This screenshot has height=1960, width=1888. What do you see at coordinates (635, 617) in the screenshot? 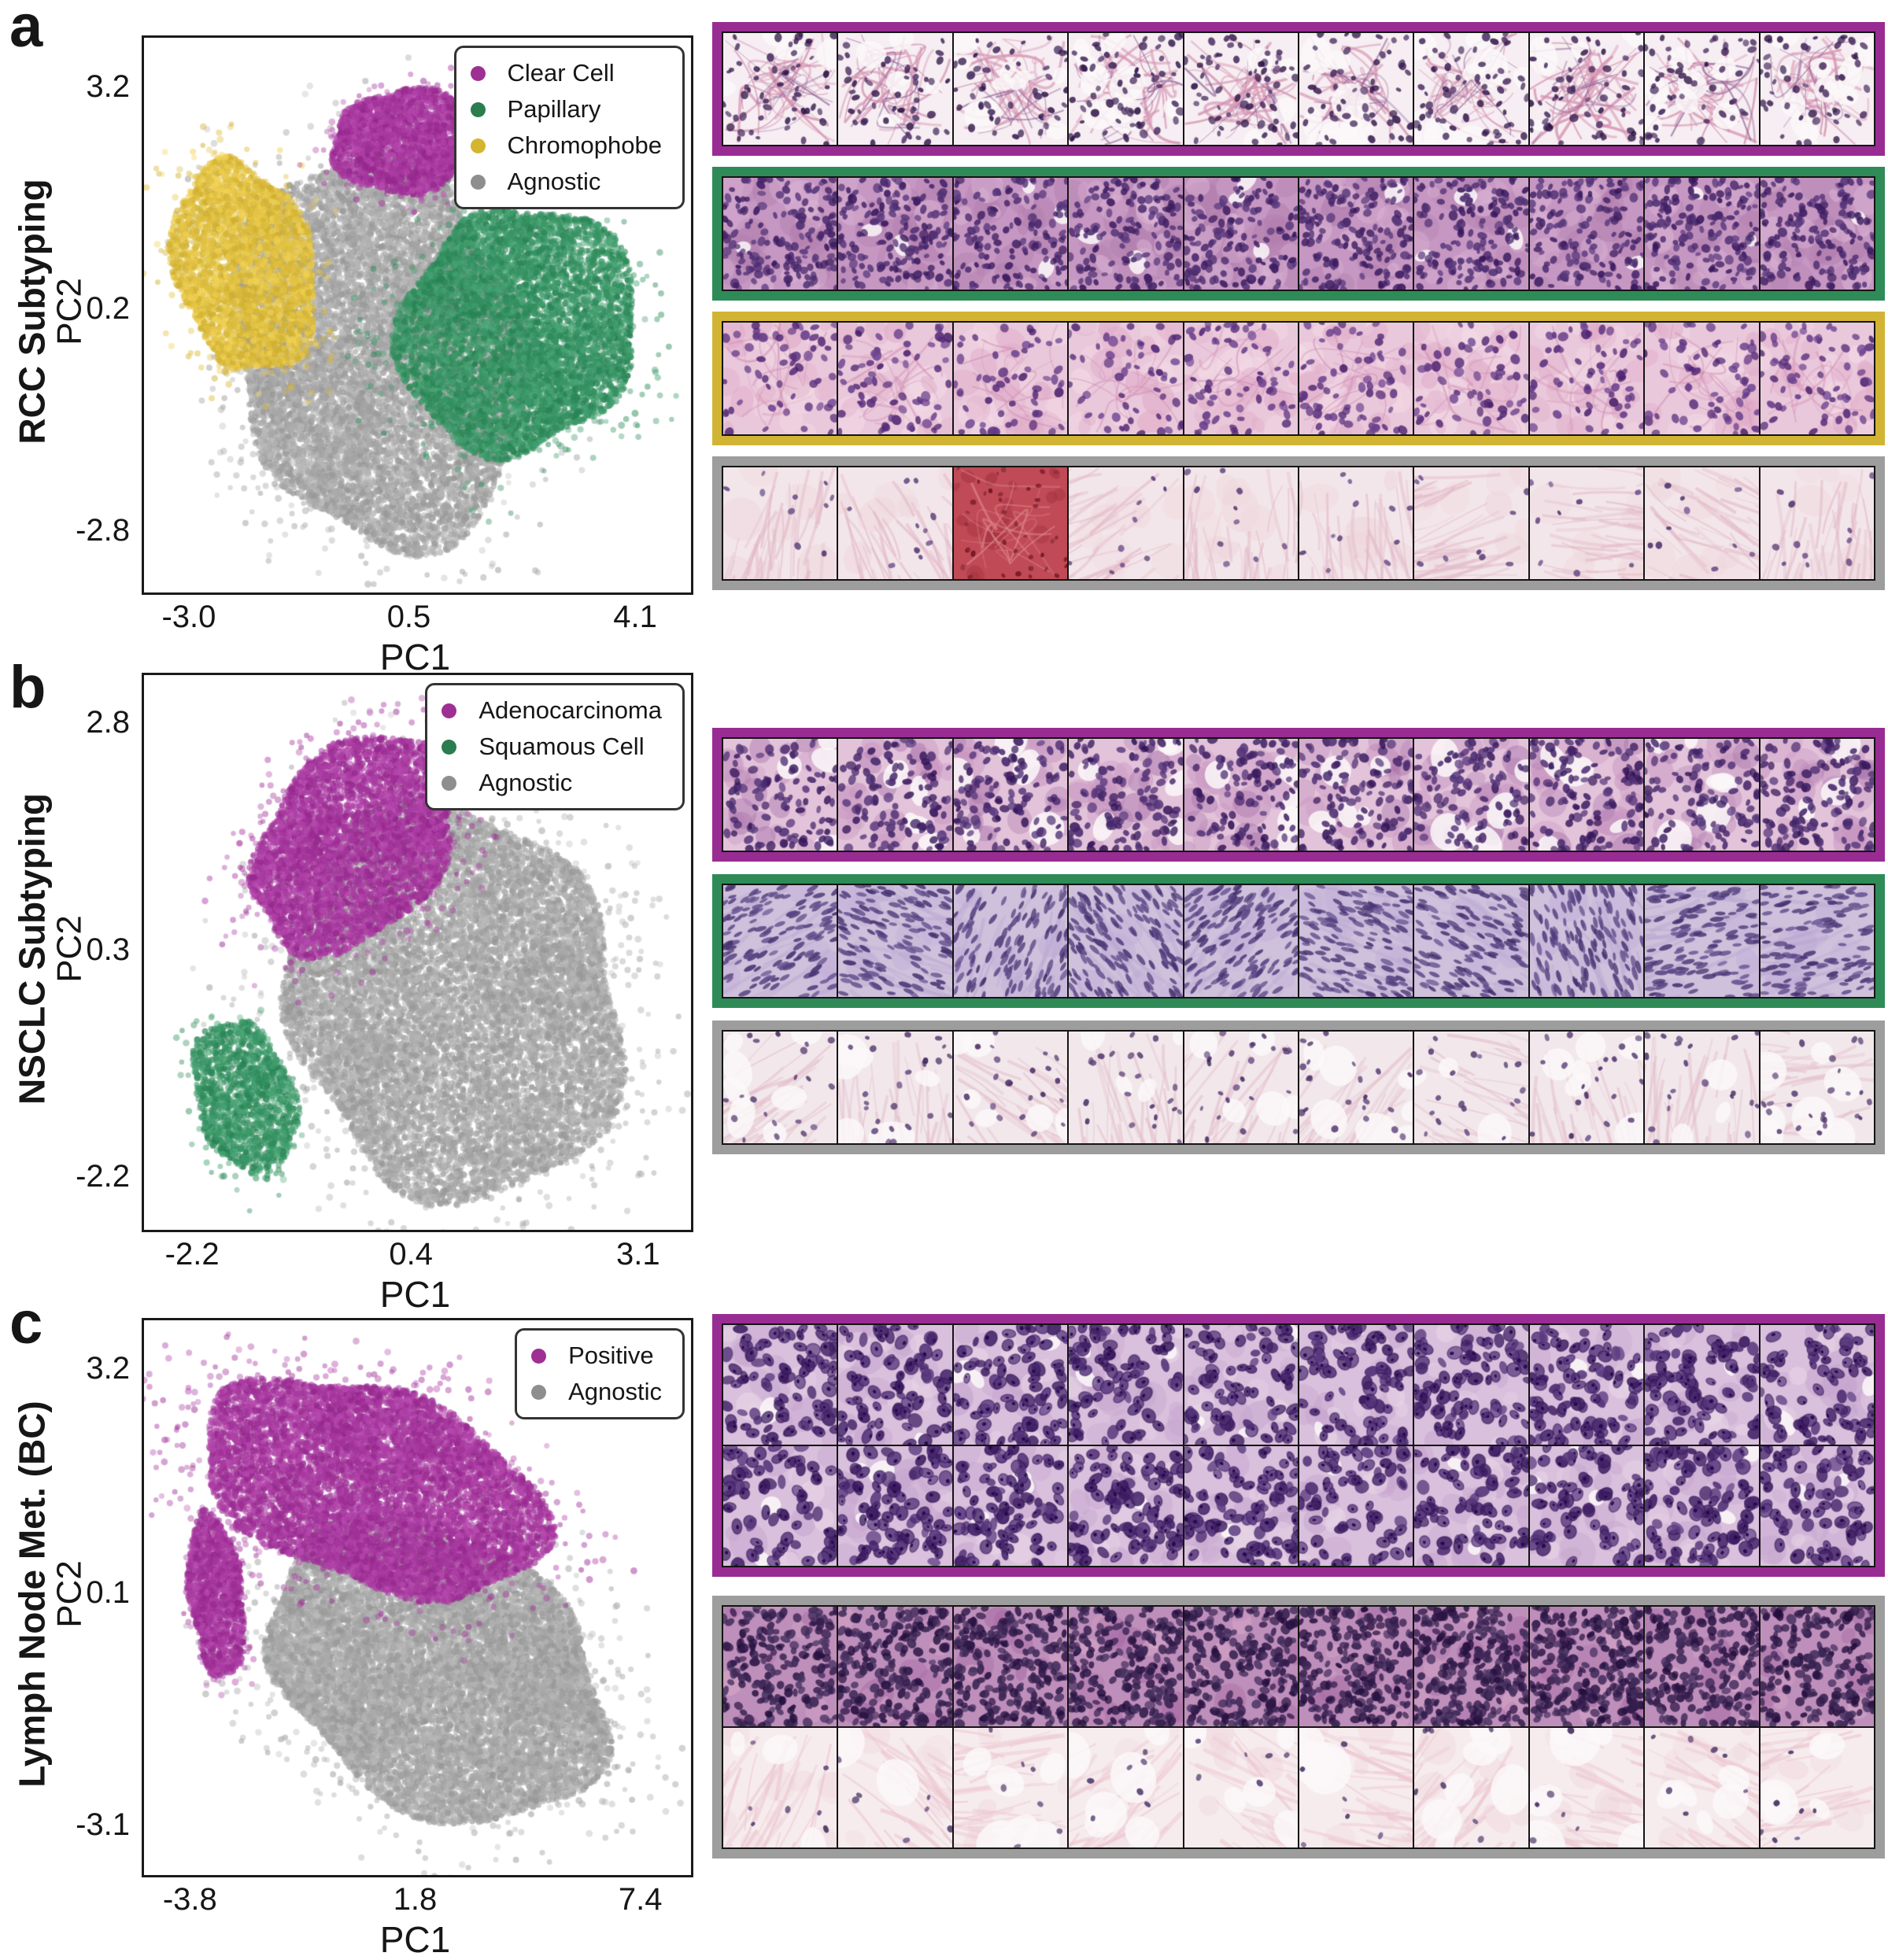
I see `x-tick-label: 4.1` at bounding box center [635, 617].